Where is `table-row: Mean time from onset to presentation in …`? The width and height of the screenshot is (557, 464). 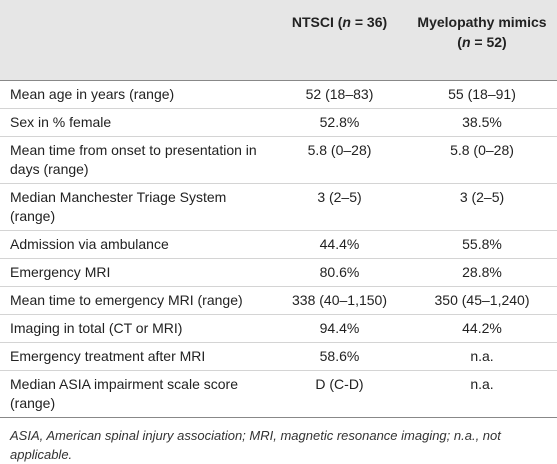 table-row: Mean time from onset to presentation in … is located at coordinates (278, 160).